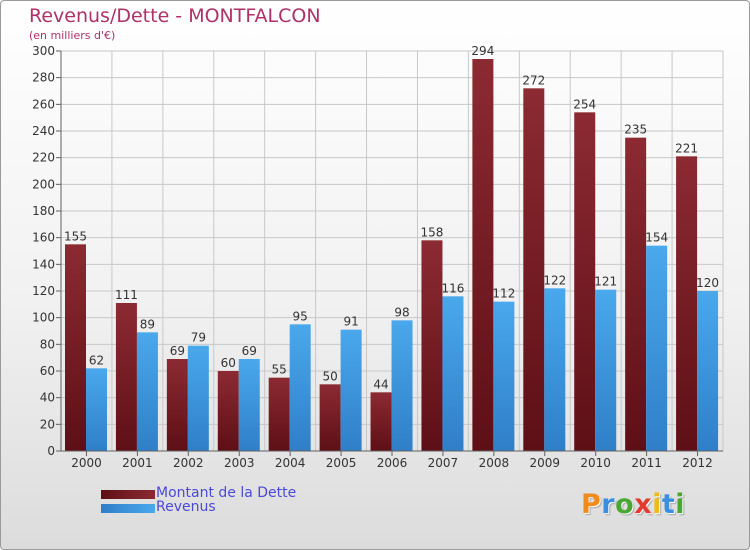 This screenshot has height=550, width=750. Describe the element at coordinates (453, 288) in the screenshot. I see `bar-value-label: 116` at that location.